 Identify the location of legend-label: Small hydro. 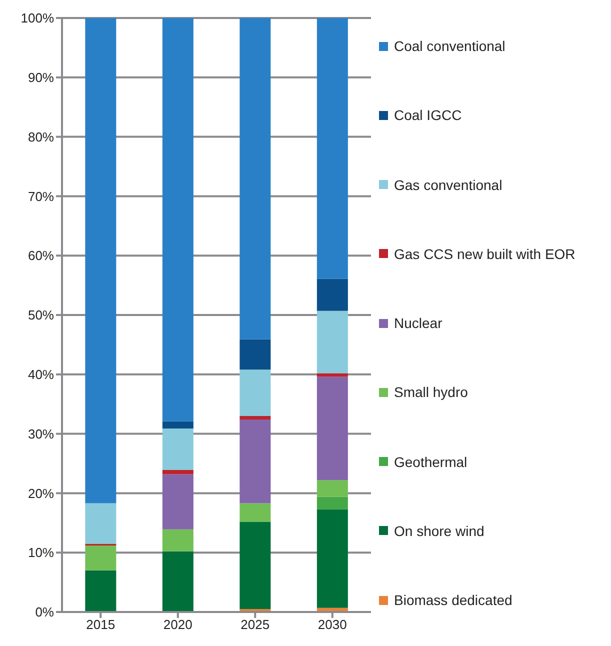
(431, 392).